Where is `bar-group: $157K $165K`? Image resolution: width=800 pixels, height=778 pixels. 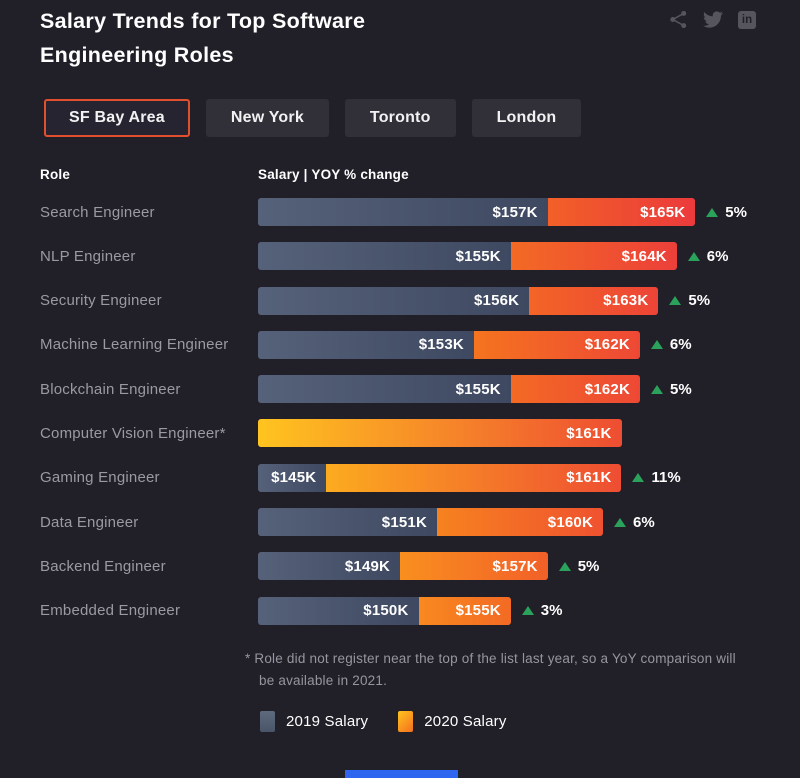
bar-group: $157K $165K is located at coordinates (477, 212).